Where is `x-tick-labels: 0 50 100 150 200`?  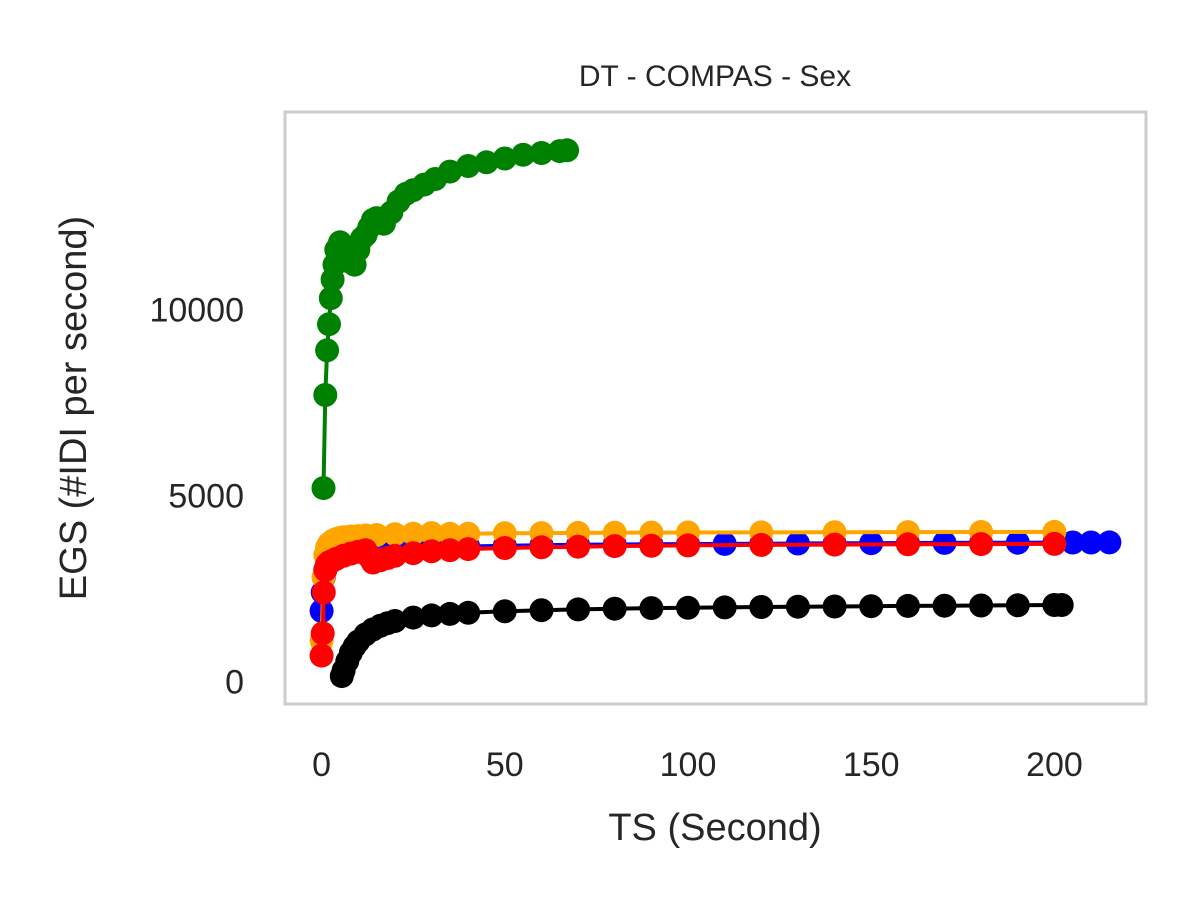 x-tick-labels: 0 50 100 150 200 is located at coordinates (697, 765).